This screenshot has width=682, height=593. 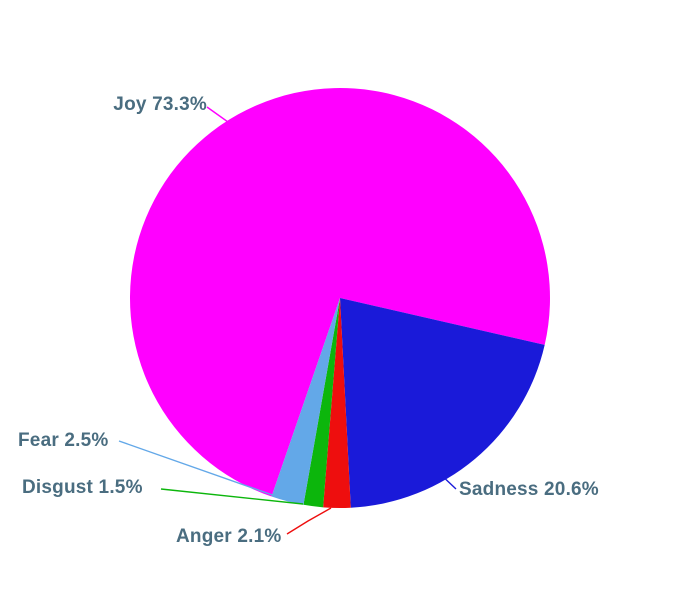 What do you see at coordinates (442, 403) in the screenshot?
I see `pie-slice-sadness` at bounding box center [442, 403].